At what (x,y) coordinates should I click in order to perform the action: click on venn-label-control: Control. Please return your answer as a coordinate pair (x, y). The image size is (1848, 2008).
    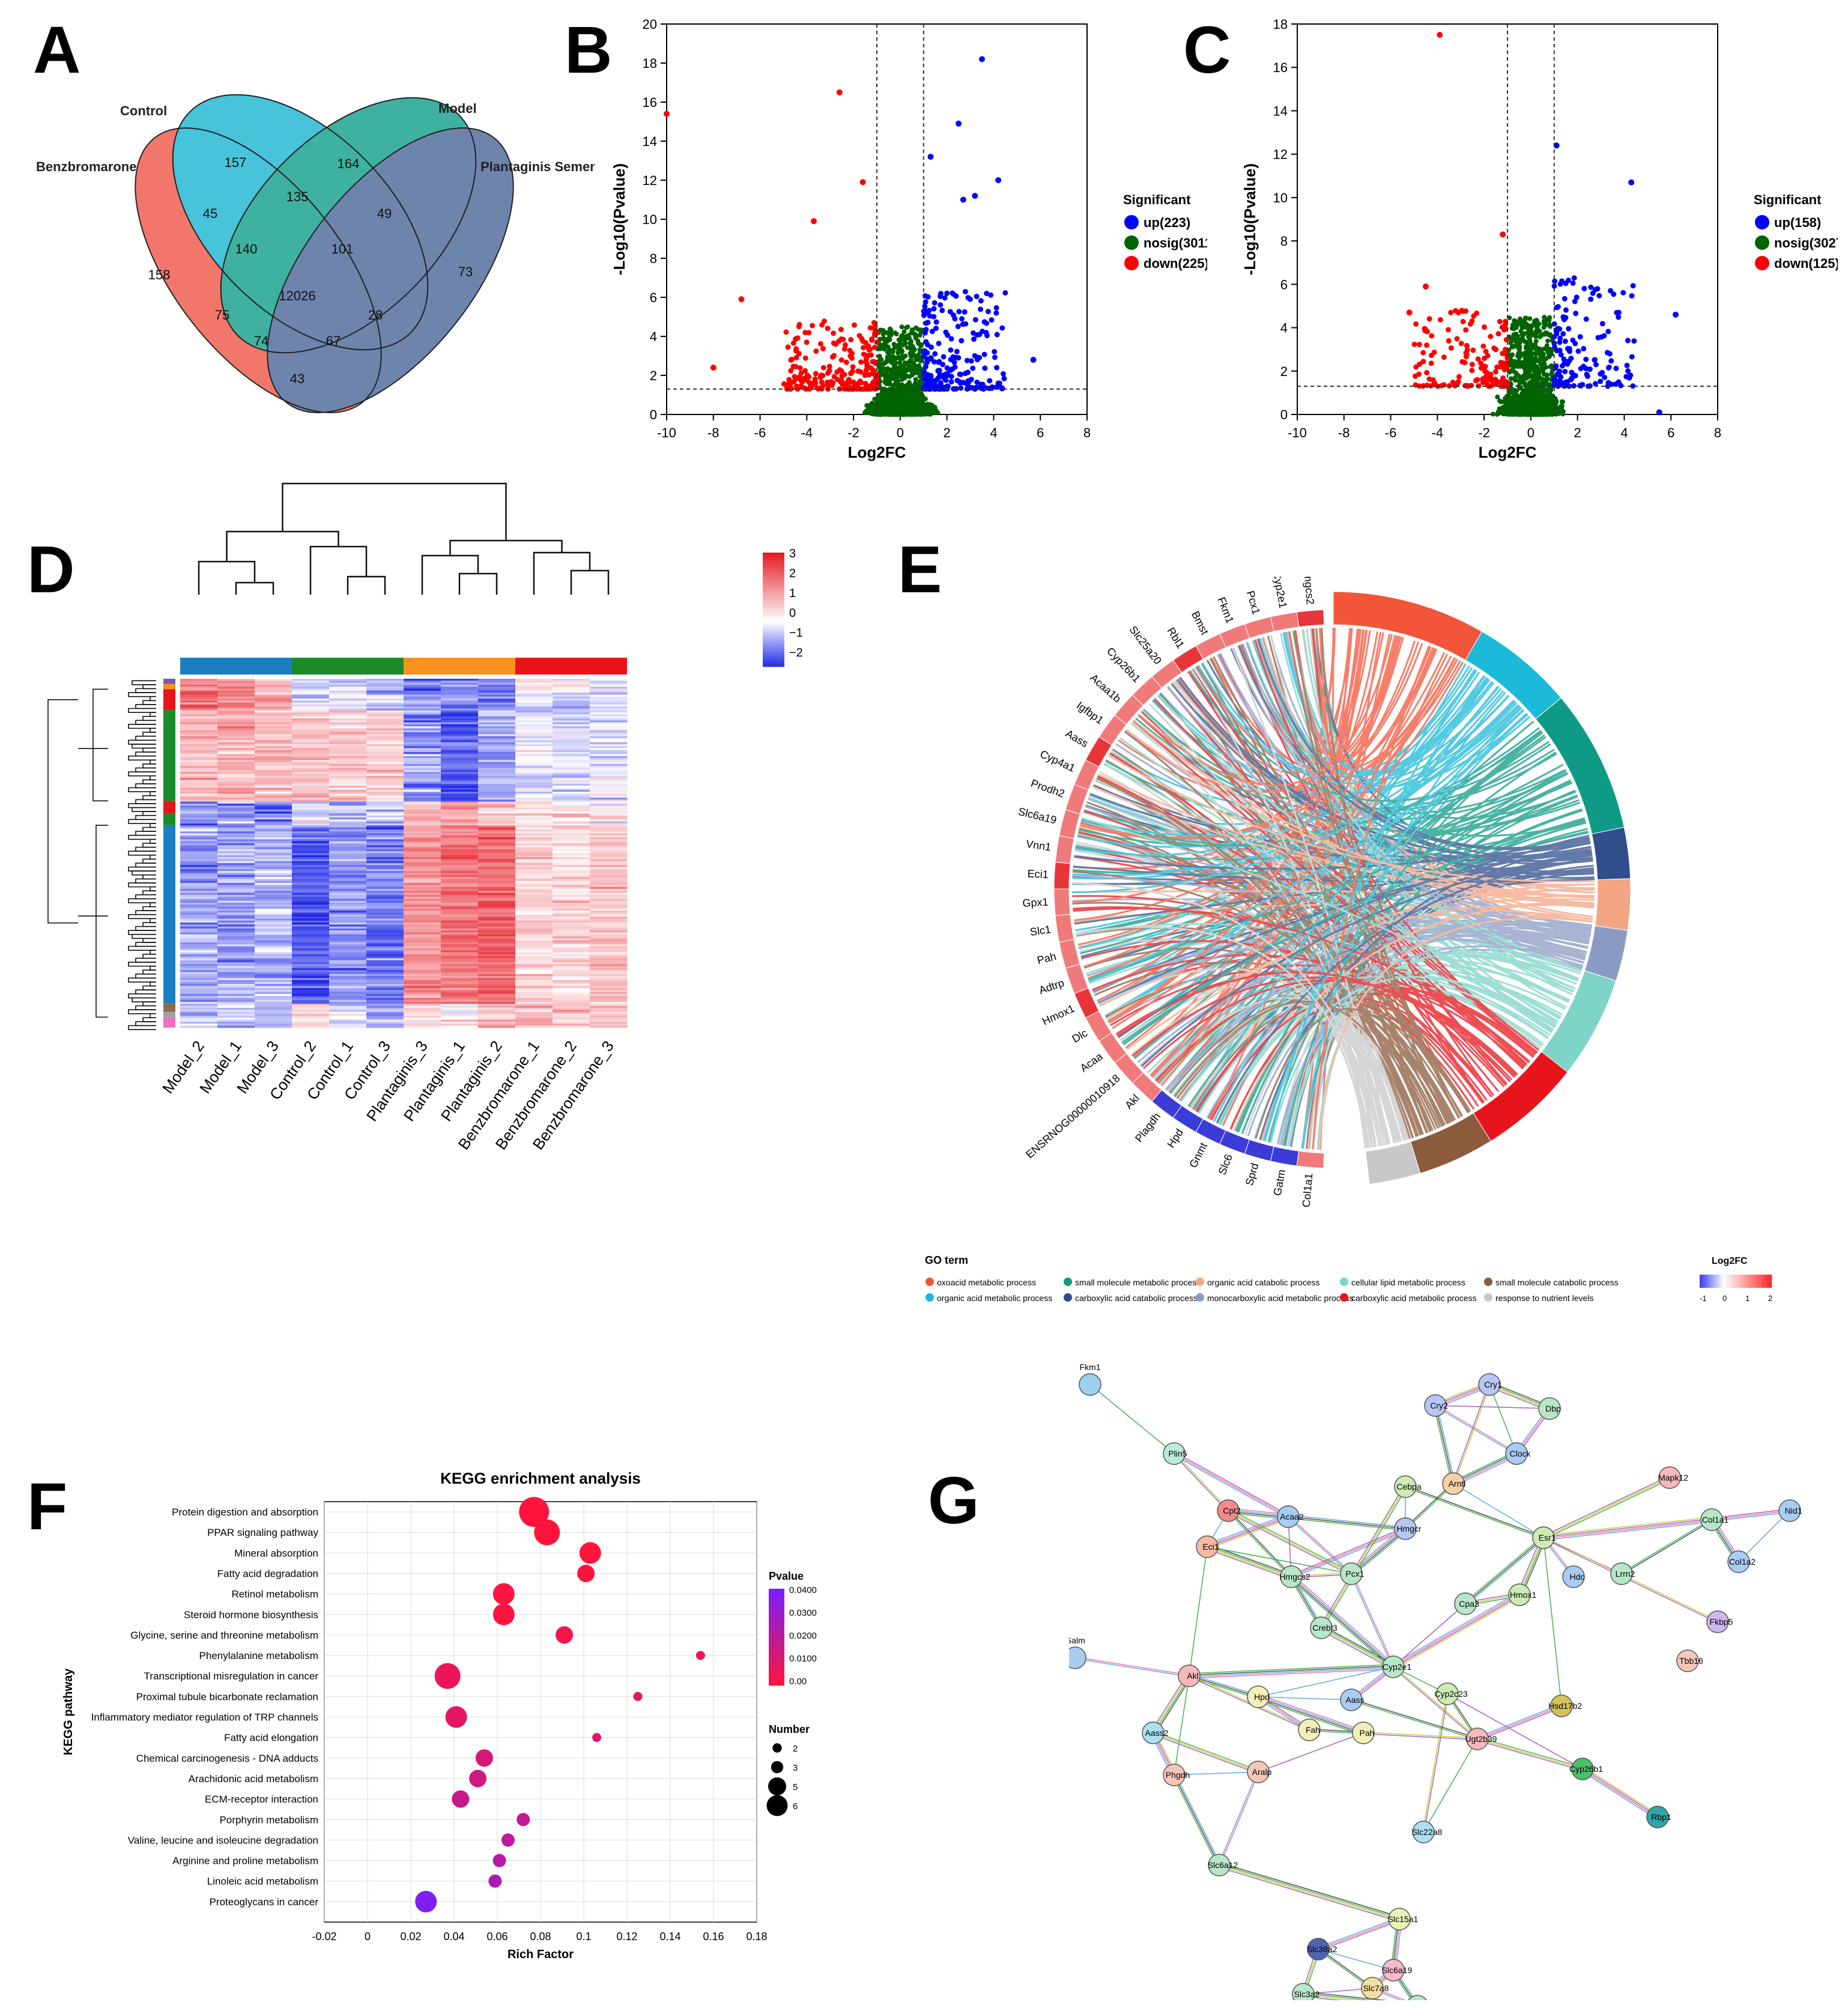
    Looking at the image, I should click on (143, 111).